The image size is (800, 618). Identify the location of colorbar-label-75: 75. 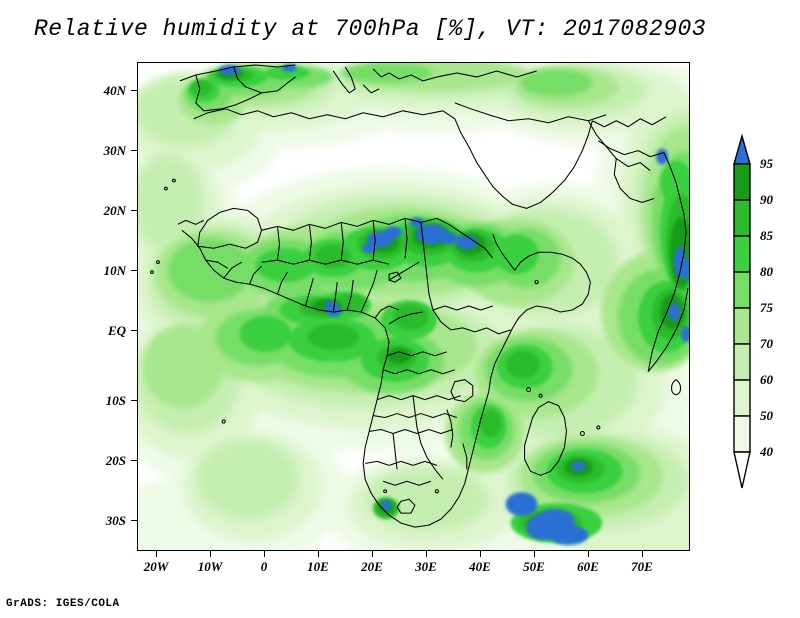
(766, 307).